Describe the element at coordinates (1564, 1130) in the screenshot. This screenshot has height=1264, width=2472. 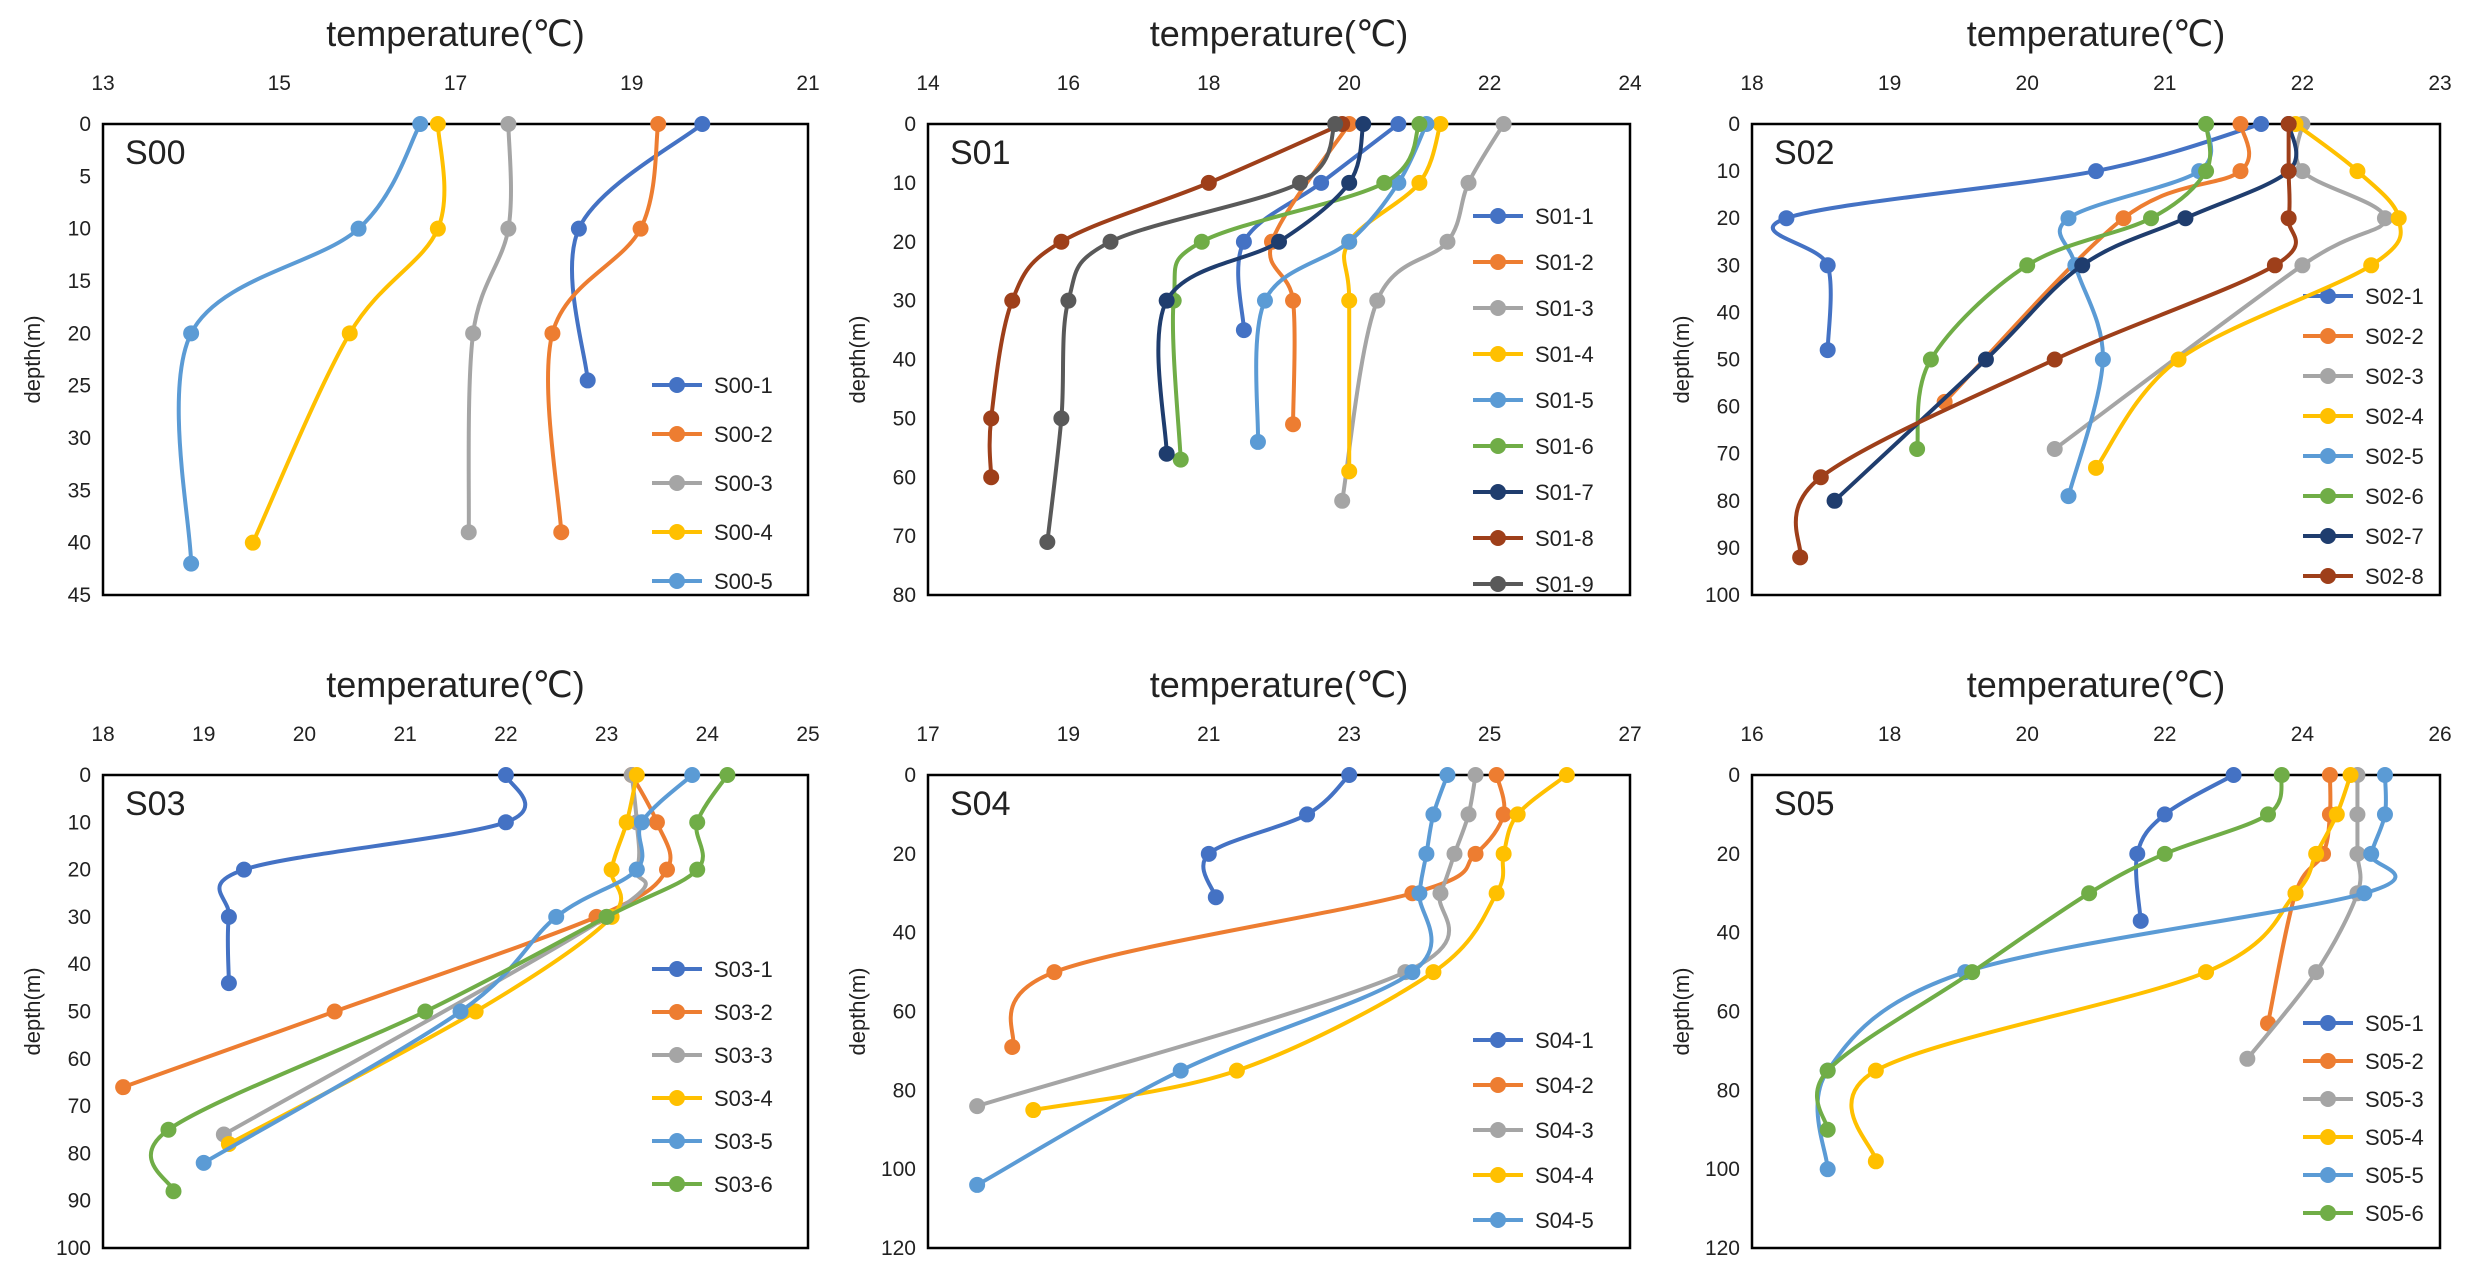
I see `legend-label: S04-3` at that location.